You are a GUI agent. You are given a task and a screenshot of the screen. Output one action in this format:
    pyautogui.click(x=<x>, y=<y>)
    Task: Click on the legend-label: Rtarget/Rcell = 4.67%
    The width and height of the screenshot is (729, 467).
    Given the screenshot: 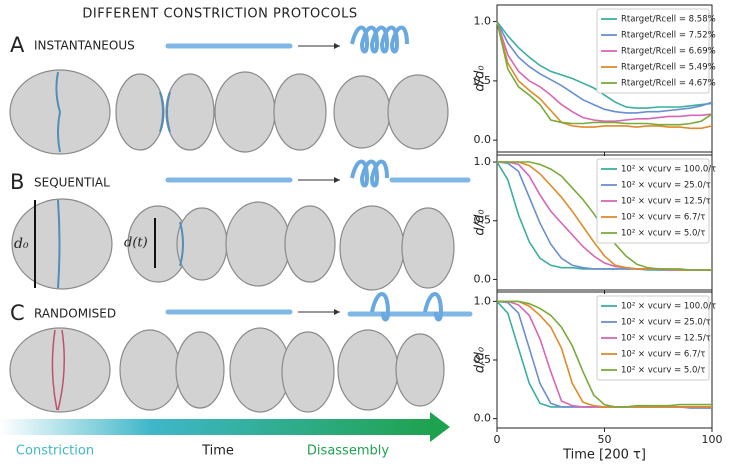 What is the action you would take?
    pyautogui.click(x=668, y=84)
    